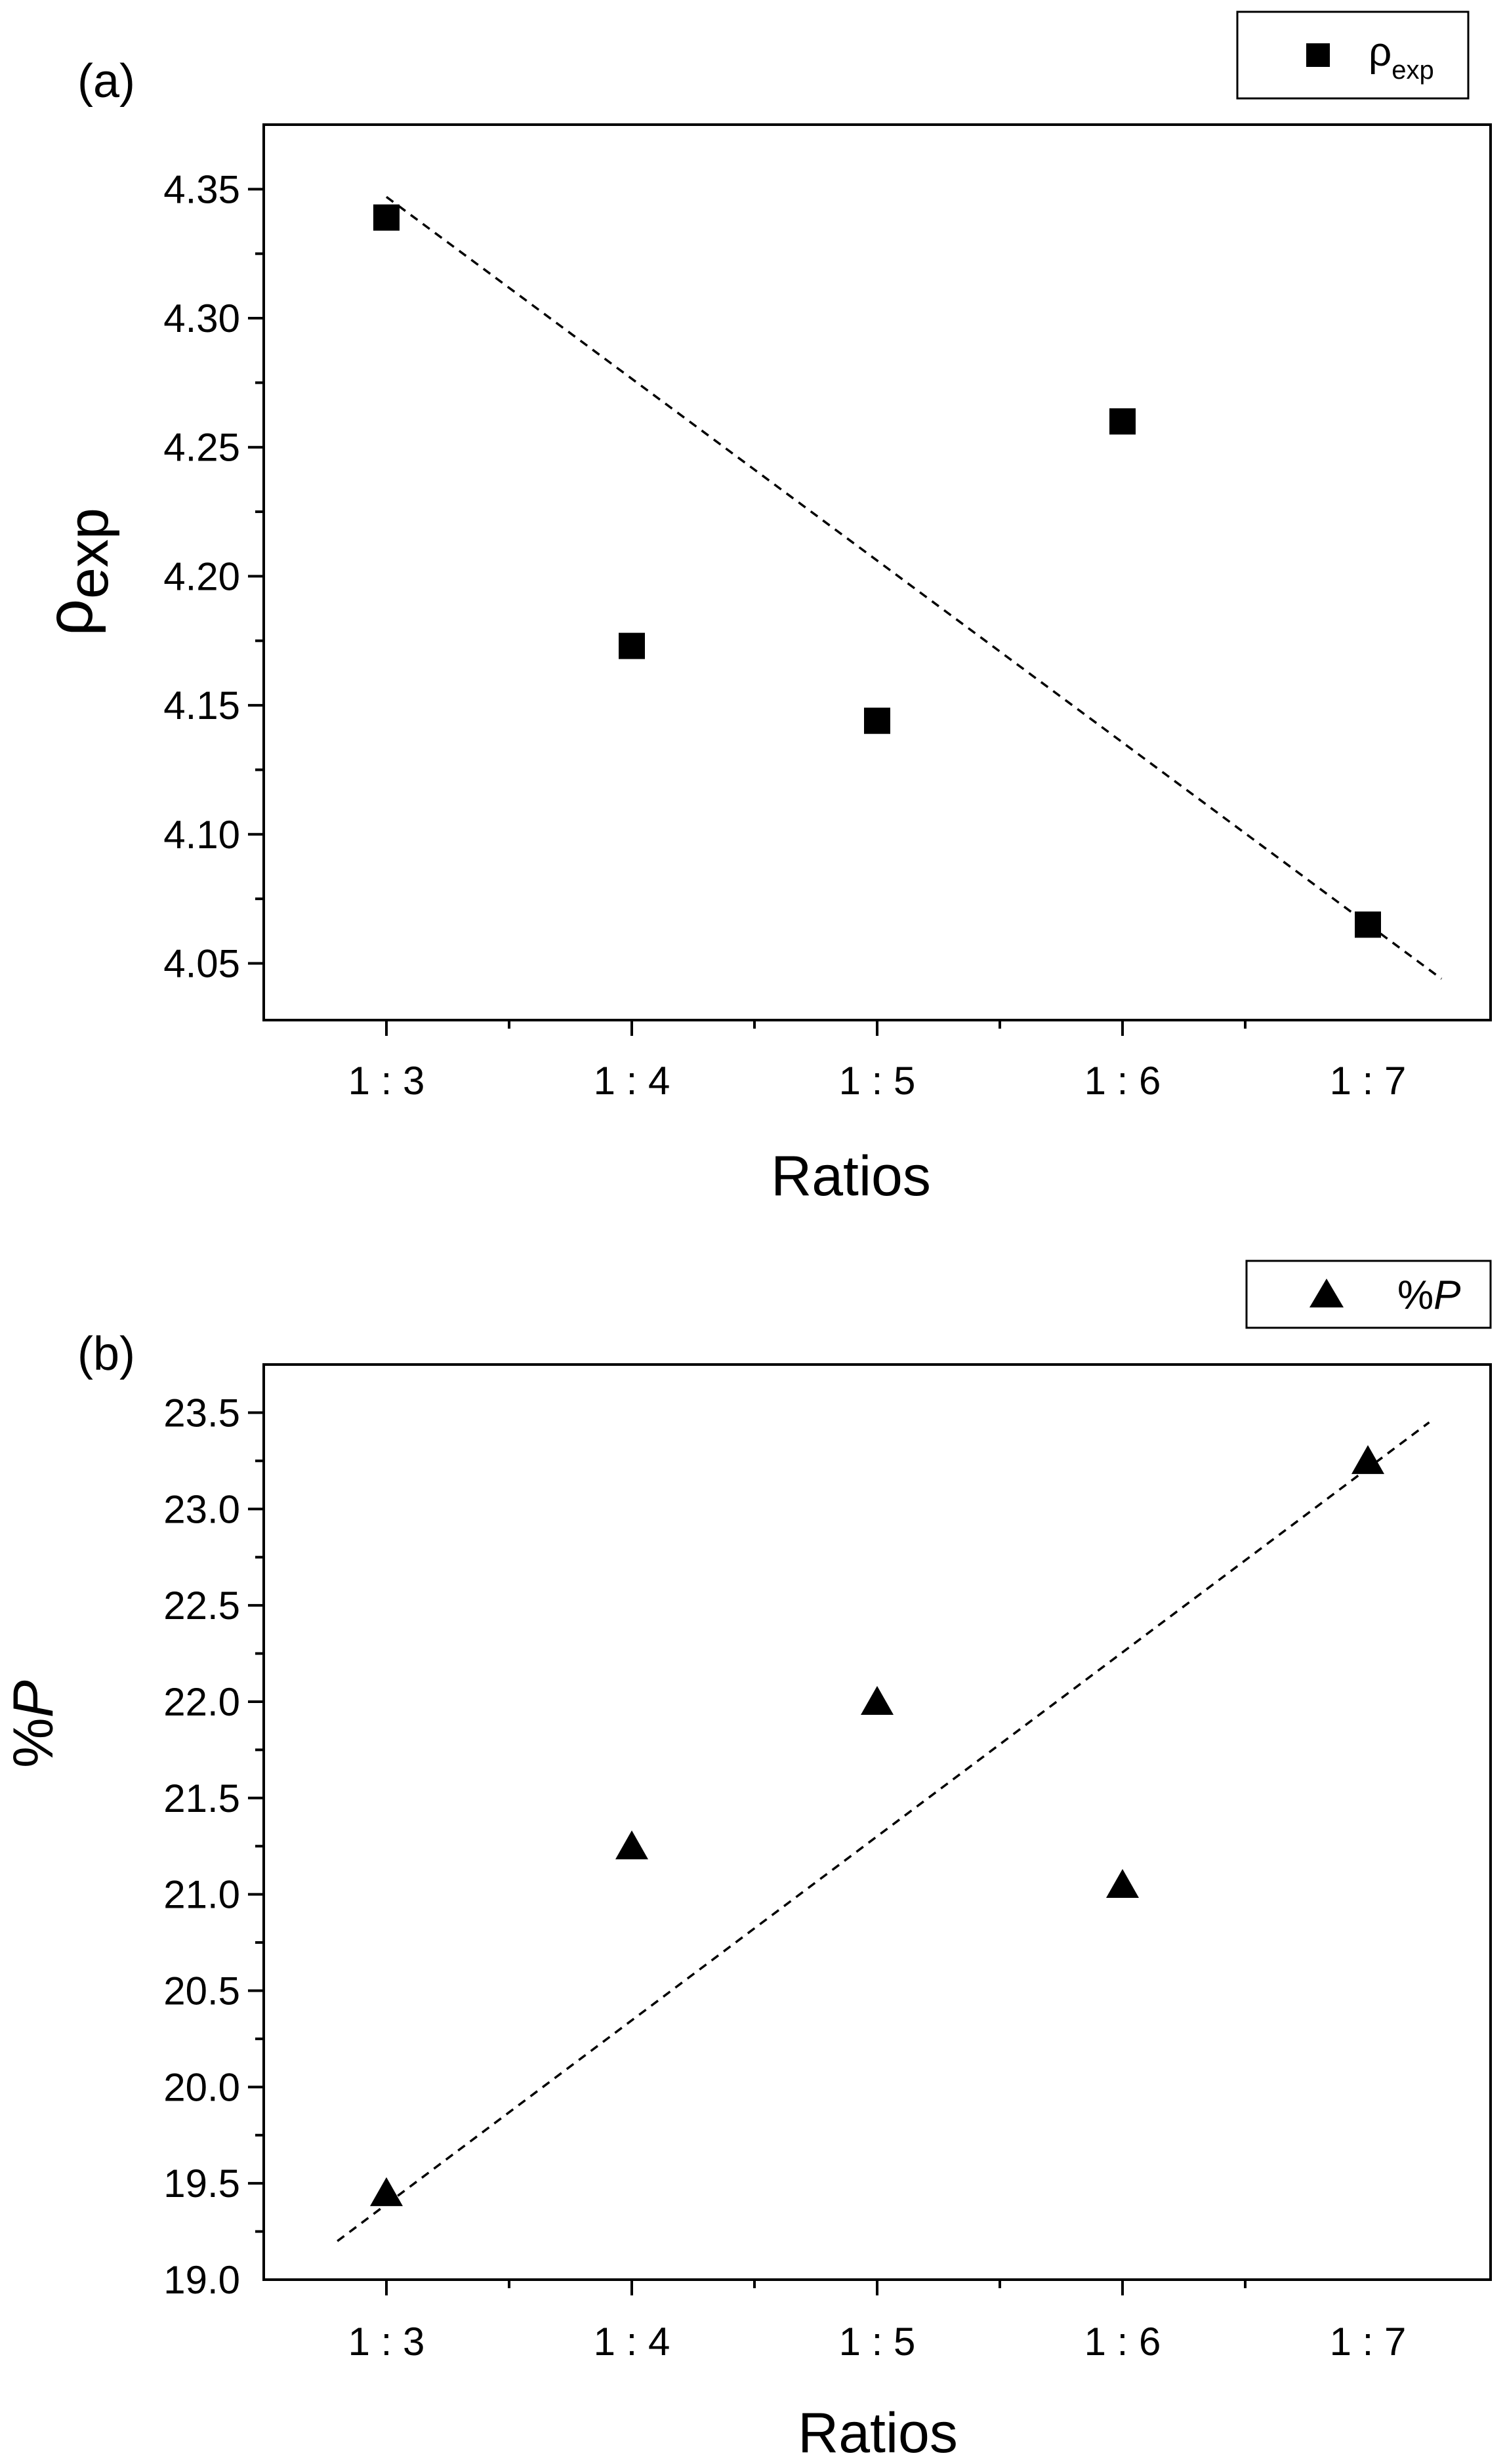  What do you see at coordinates (202, 1413) in the screenshot?
I see `y-tick-label: 23.5` at bounding box center [202, 1413].